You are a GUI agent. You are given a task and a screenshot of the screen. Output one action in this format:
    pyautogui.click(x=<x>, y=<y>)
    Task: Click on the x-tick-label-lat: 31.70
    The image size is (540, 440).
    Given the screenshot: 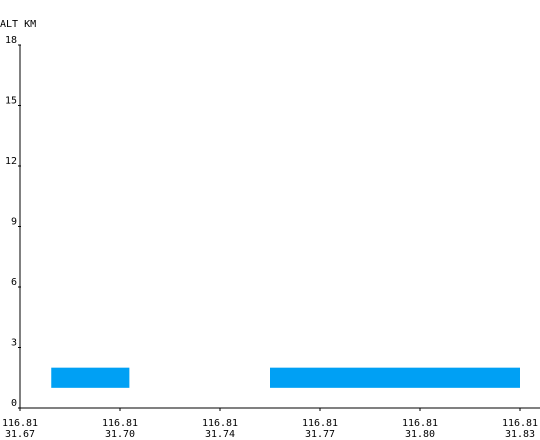 What is the action you would take?
    pyautogui.click(x=120, y=434)
    